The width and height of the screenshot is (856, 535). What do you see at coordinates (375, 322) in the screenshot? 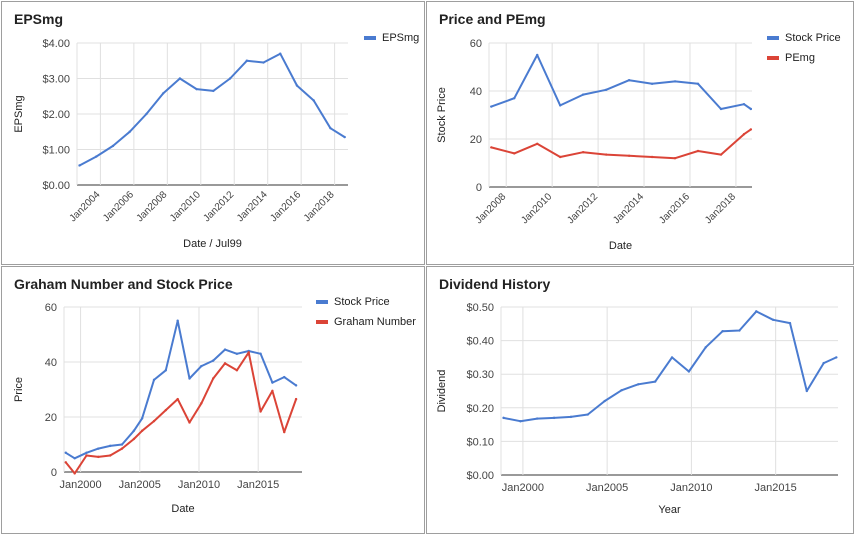
I see `legend-label: Graham Number` at bounding box center [375, 322].